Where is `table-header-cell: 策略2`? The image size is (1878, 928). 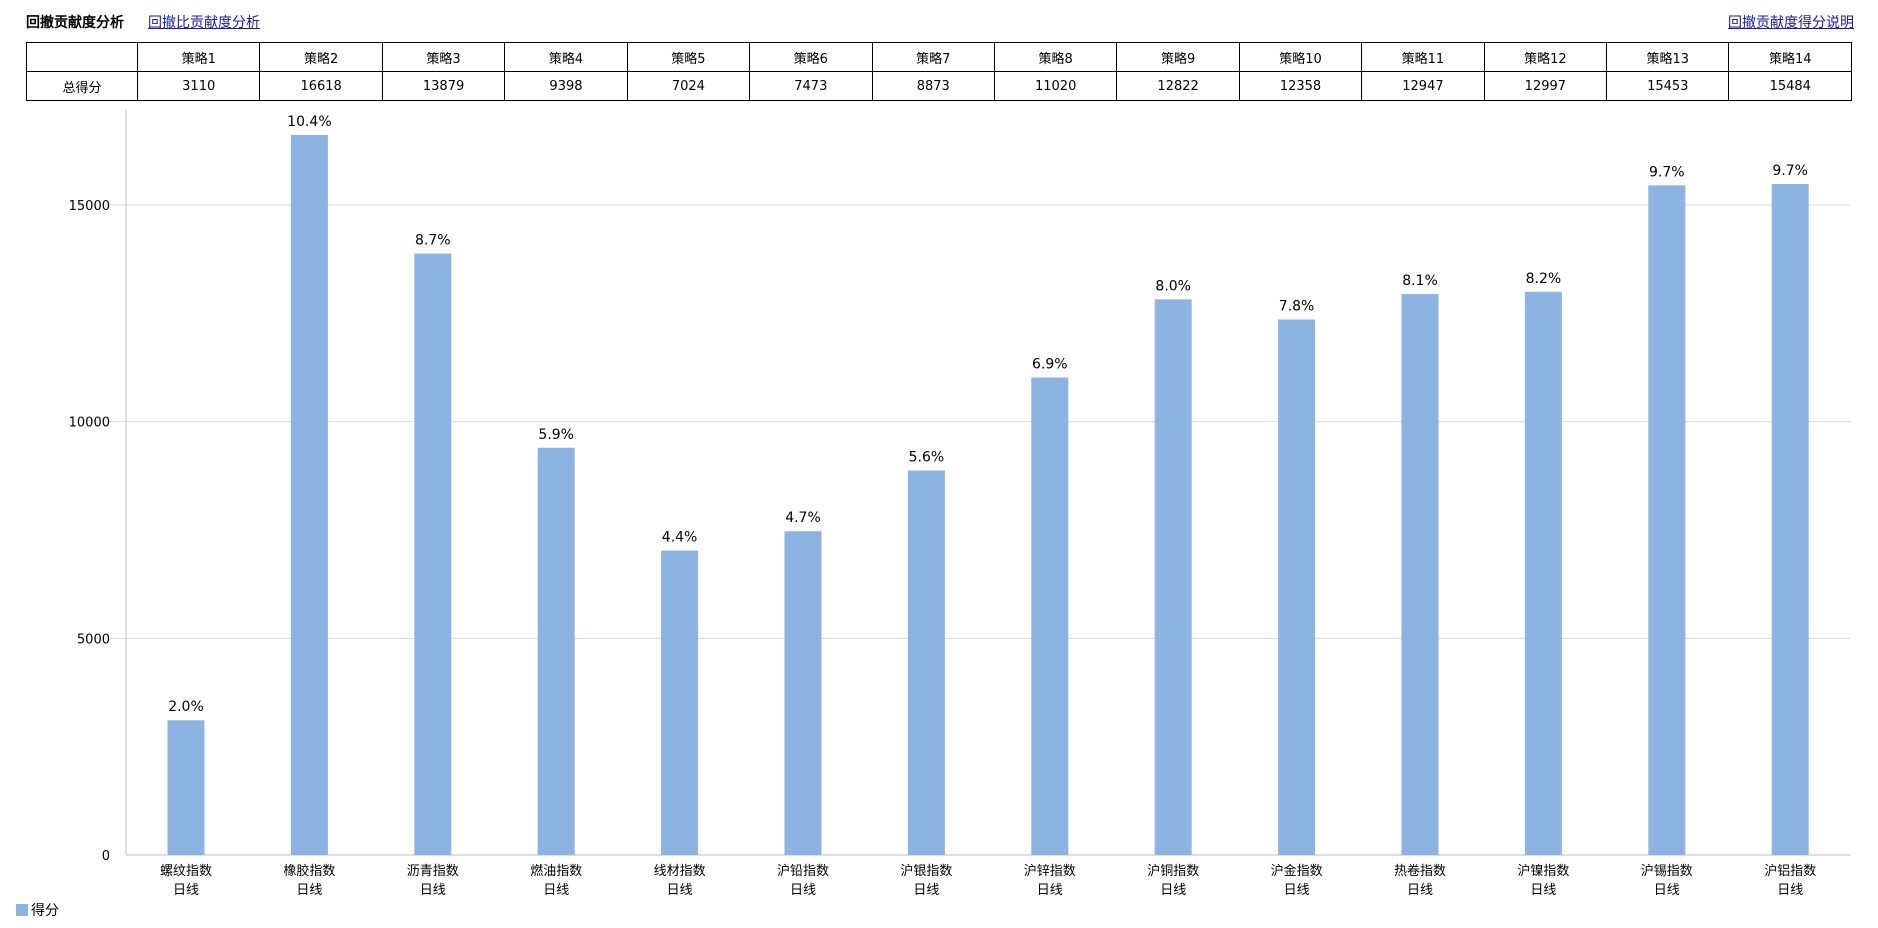 table-header-cell: 策略2 is located at coordinates (321, 57).